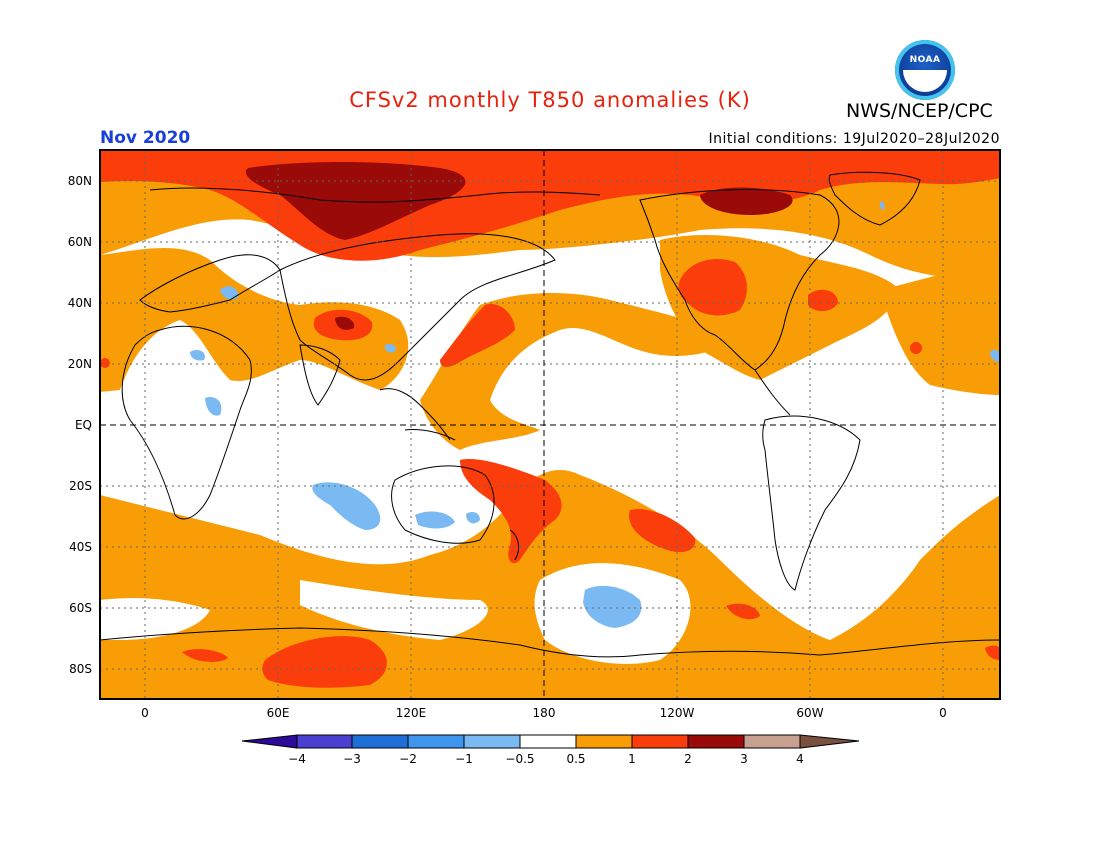  I want to click on anomaly-greenland-blue, so click(882, 205).